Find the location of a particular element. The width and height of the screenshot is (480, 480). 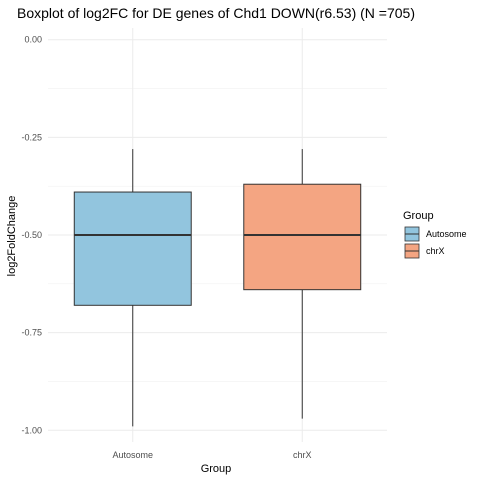

x-tick-label: Autosome is located at coordinates (132, 455).